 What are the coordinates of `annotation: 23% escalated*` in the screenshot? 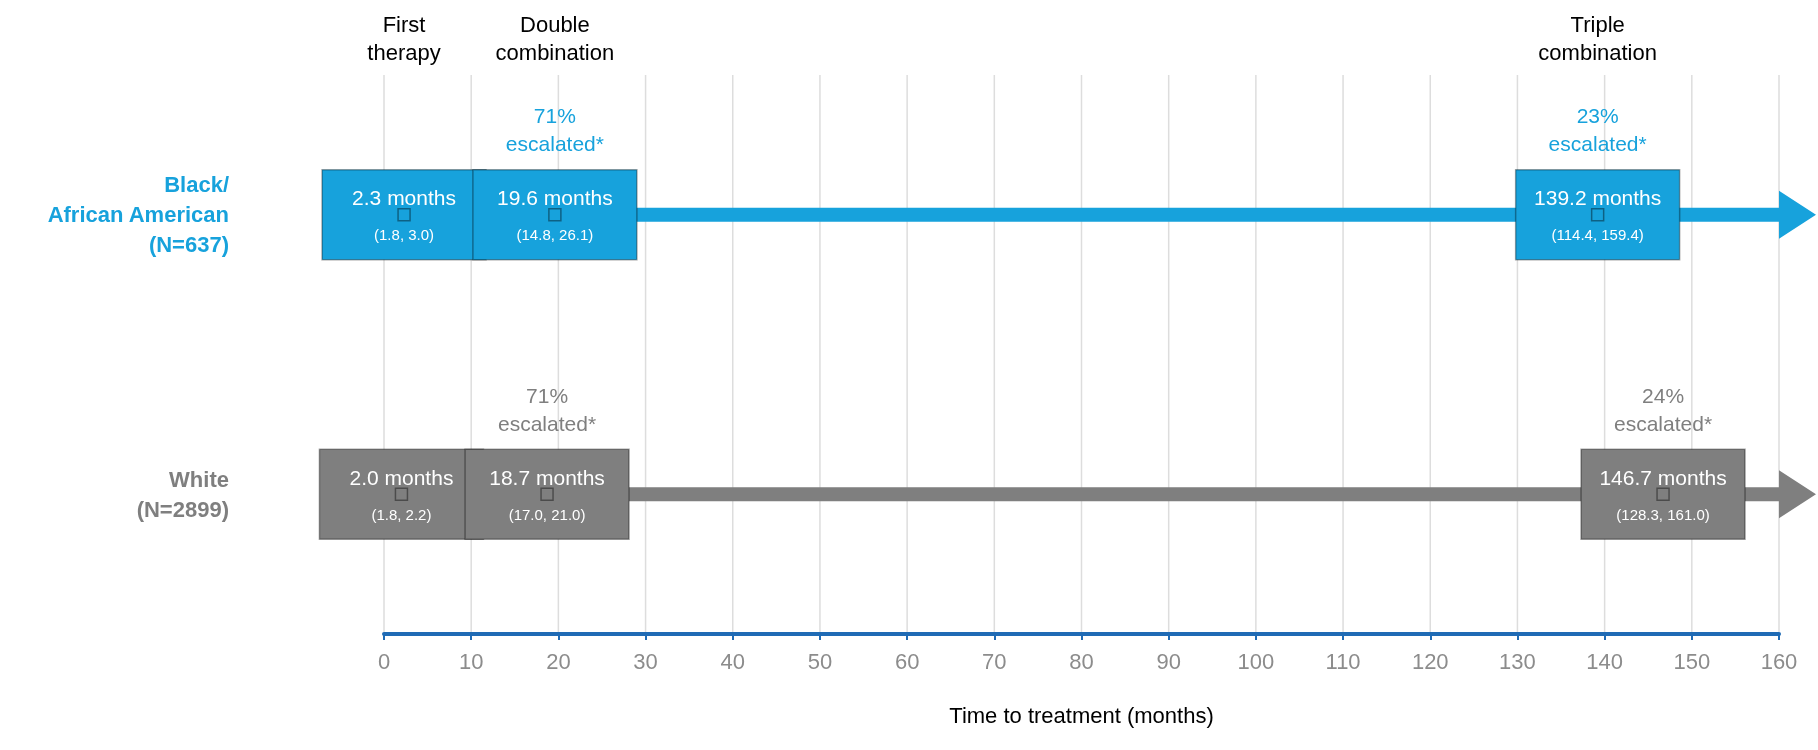 It's located at (1597, 130).